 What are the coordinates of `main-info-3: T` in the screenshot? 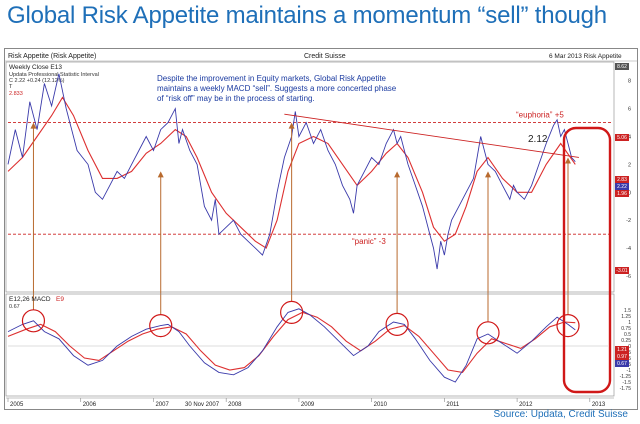 It's located at (11, 87).